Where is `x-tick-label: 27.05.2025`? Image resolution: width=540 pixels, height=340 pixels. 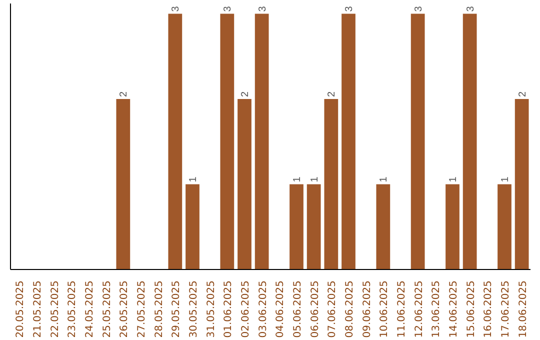
x-tick-label: 27.05.2025 is located at coordinates (142, 309).